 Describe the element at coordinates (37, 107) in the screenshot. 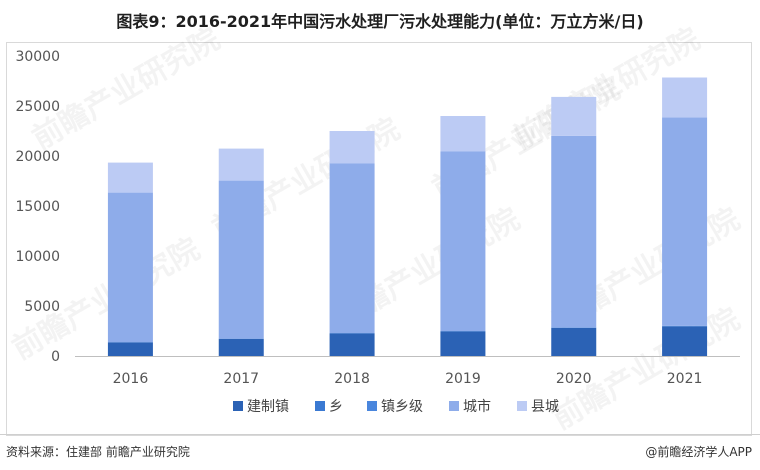

I see `y-tick-label: 25000` at that location.